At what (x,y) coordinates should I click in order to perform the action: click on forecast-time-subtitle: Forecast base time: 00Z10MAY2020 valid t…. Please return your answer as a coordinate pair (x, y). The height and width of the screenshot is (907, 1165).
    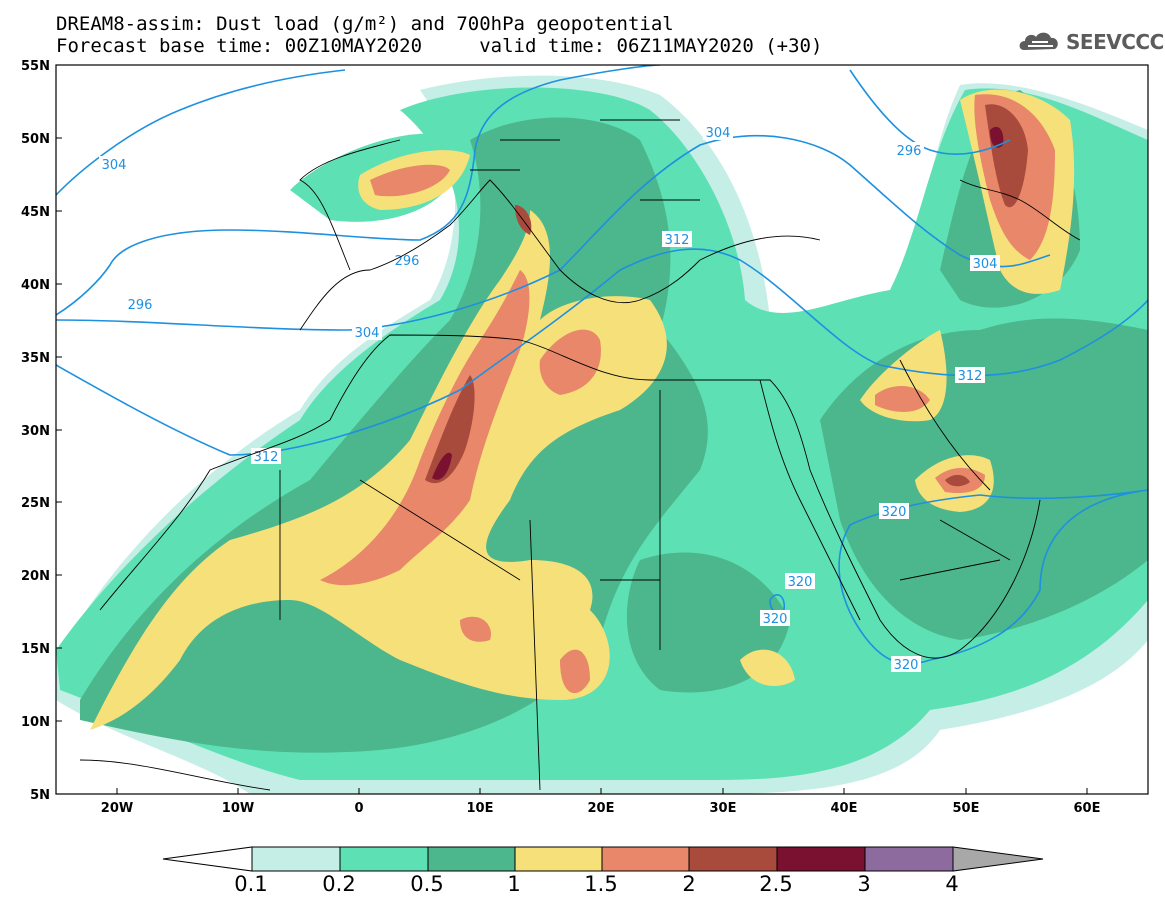
    Looking at the image, I should click on (439, 46).